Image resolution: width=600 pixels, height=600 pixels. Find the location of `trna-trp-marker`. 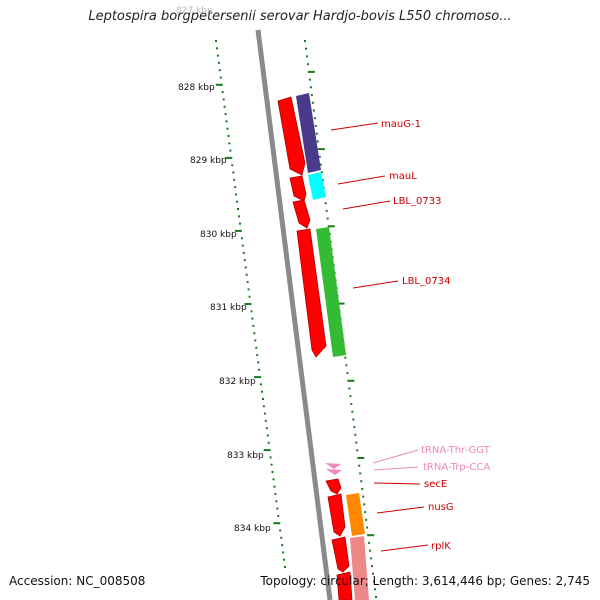

trna-trp-marker is located at coordinates (334, 472).